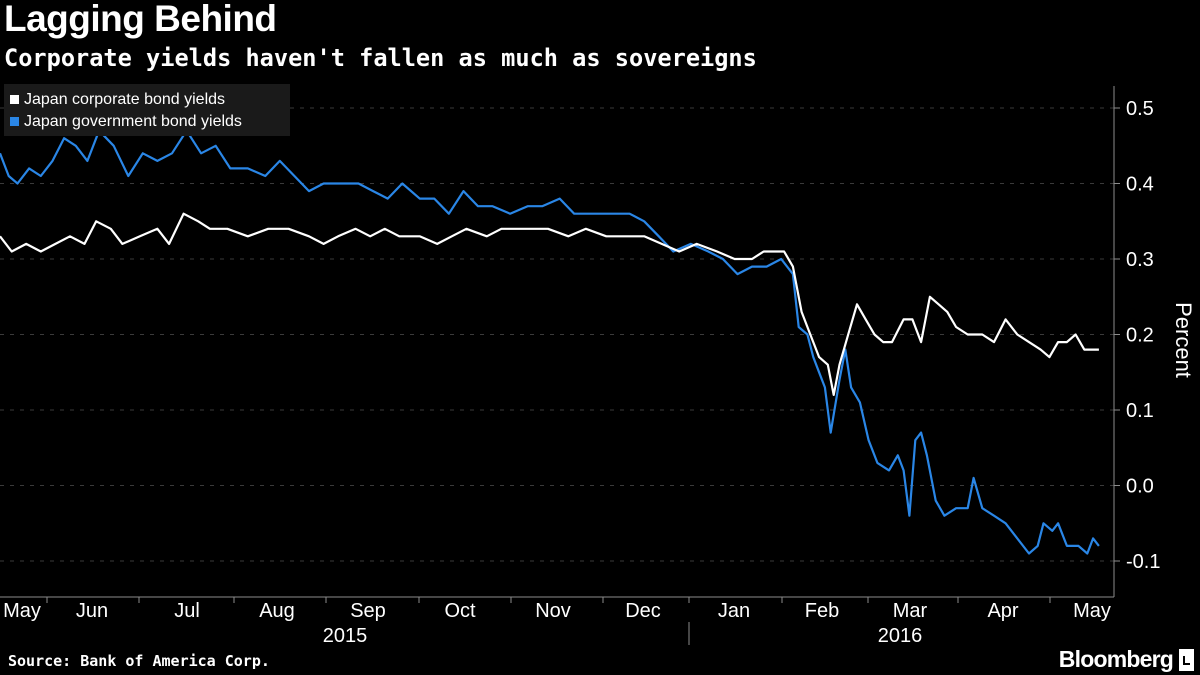 The height and width of the screenshot is (675, 1200). Describe the element at coordinates (822, 611) in the screenshot. I see `x-tick-label: Feb` at that location.